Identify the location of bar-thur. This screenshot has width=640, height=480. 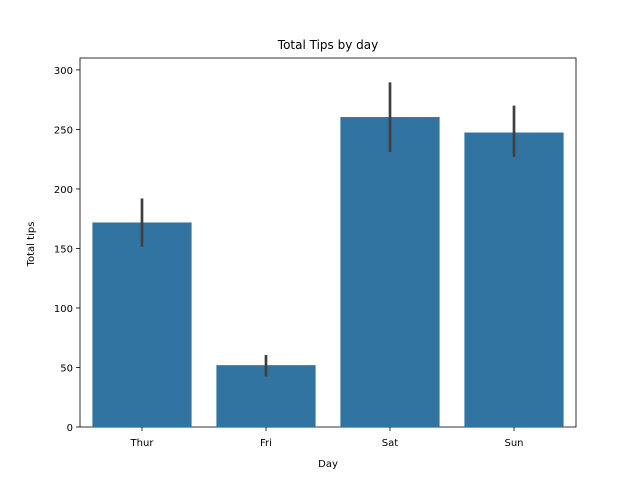
(142, 324).